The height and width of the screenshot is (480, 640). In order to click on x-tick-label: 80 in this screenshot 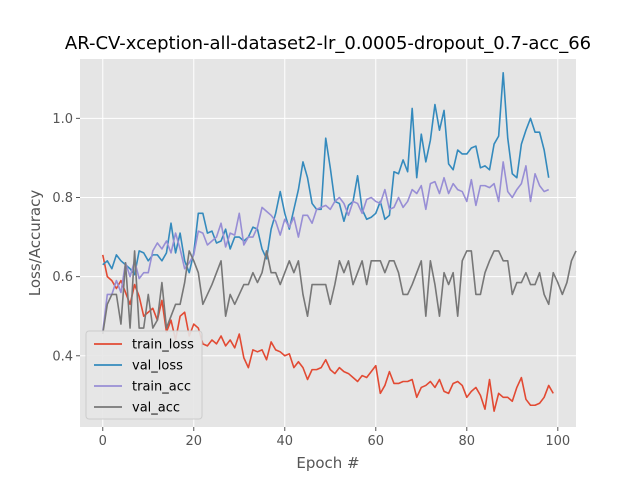, I will do `click(467, 441)`.